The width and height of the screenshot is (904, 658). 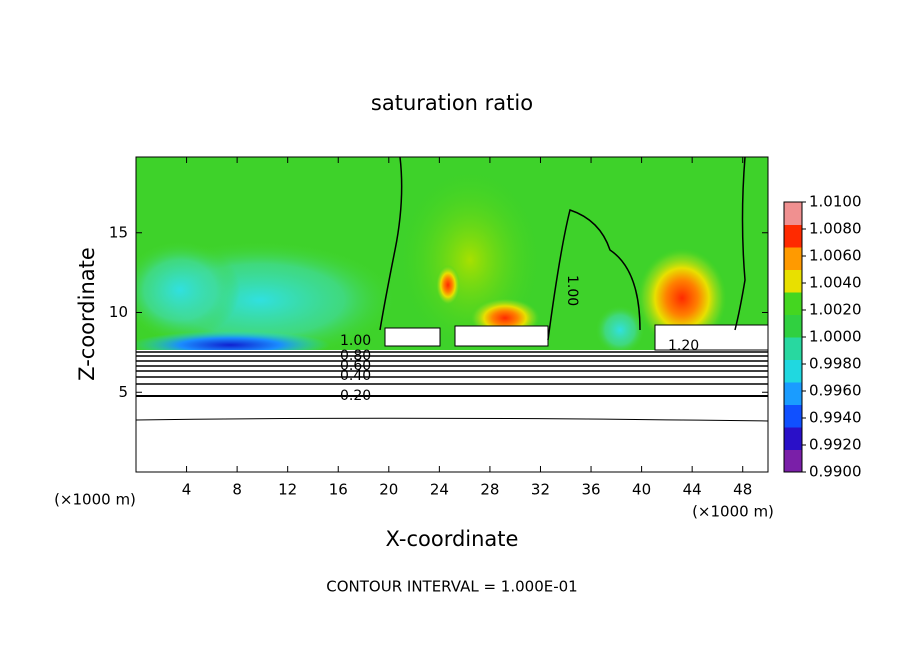 I want to click on colorbar-tick-label: 1.0060, so click(x=835, y=256).